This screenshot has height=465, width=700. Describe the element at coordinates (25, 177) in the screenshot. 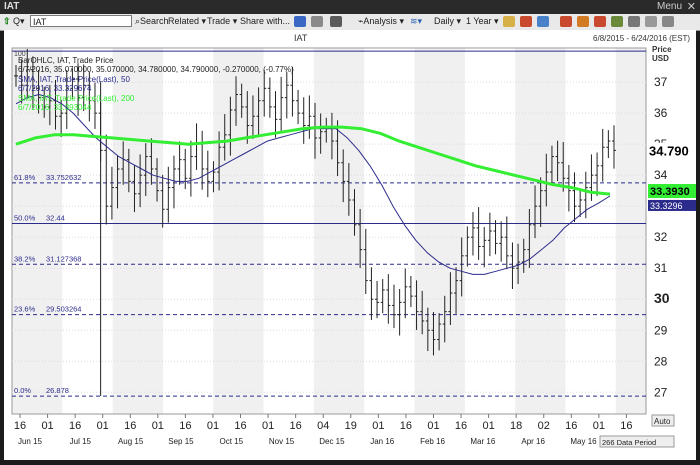

I see `fib-level-label: 61.8%` at that location.